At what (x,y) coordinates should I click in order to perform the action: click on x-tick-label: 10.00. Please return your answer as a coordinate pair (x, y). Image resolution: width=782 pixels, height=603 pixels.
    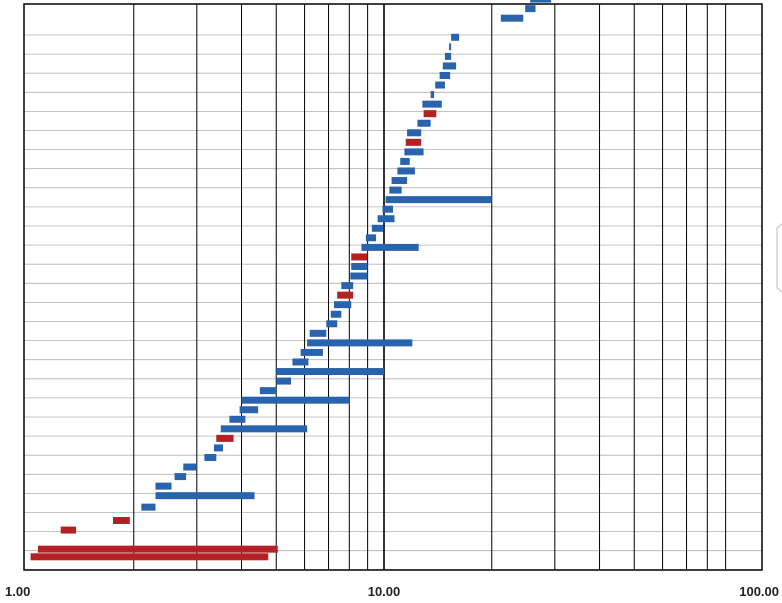
    Looking at the image, I should click on (384, 591).